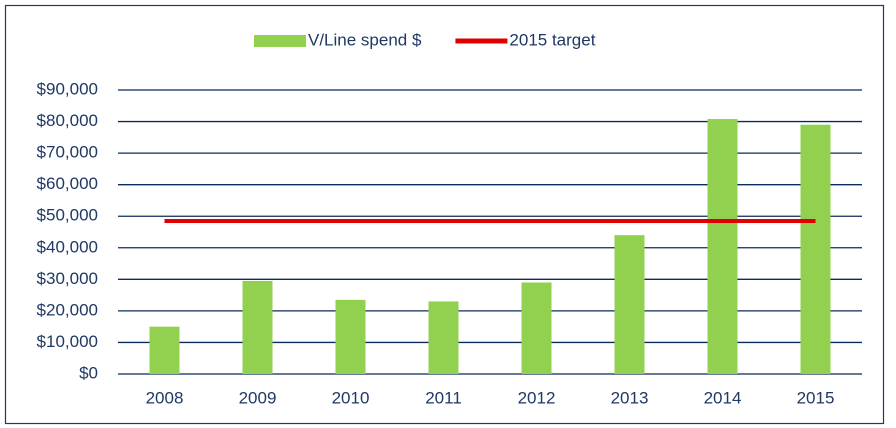 Image resolution: width=896 pixels, height=428 pixels. What do you see at coordinates (67, 309) in the screenshot?
I see `y-tick-label: $20,000` at bounding box center [67, 309].